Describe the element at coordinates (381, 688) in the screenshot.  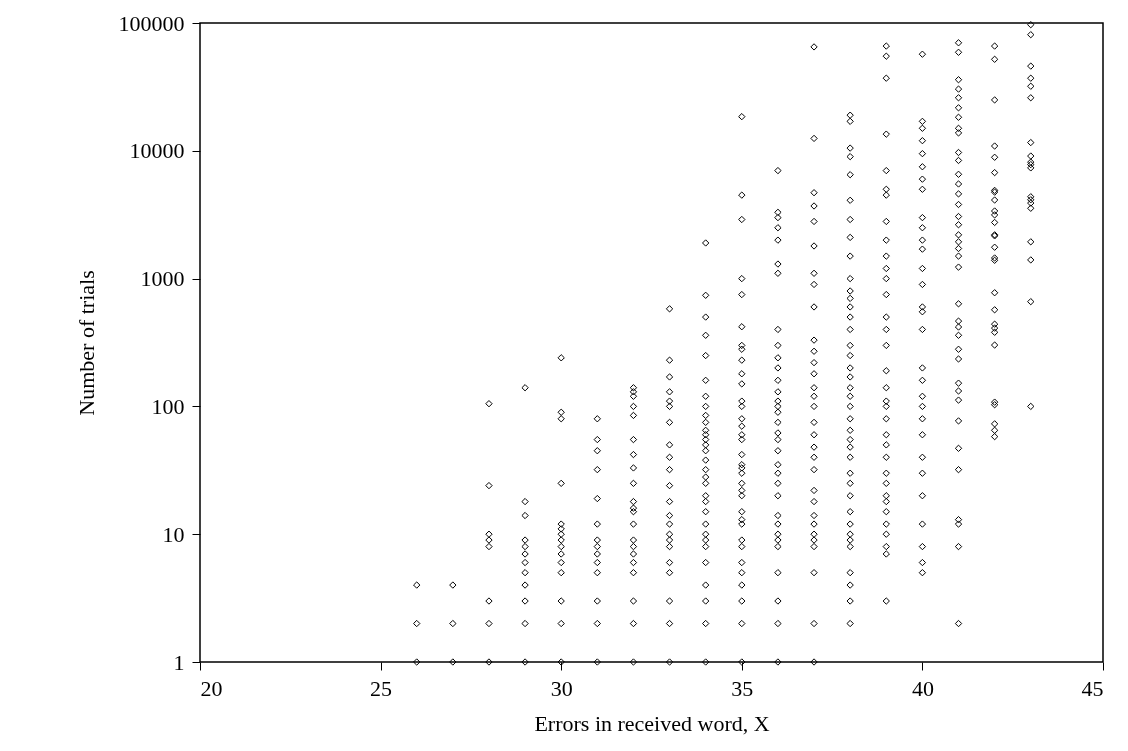
I see `x-tick-label: 25` at that location.